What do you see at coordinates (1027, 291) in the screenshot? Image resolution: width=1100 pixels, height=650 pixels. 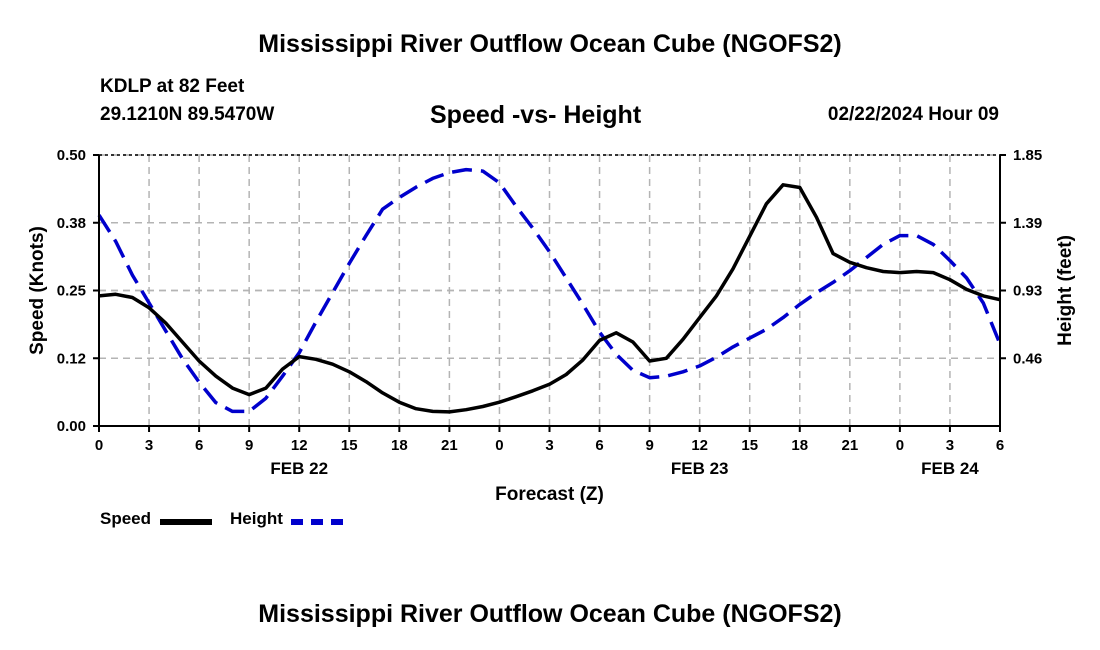 I see `y2-tick-label: 0.93` at bounding box center [1027, 291].